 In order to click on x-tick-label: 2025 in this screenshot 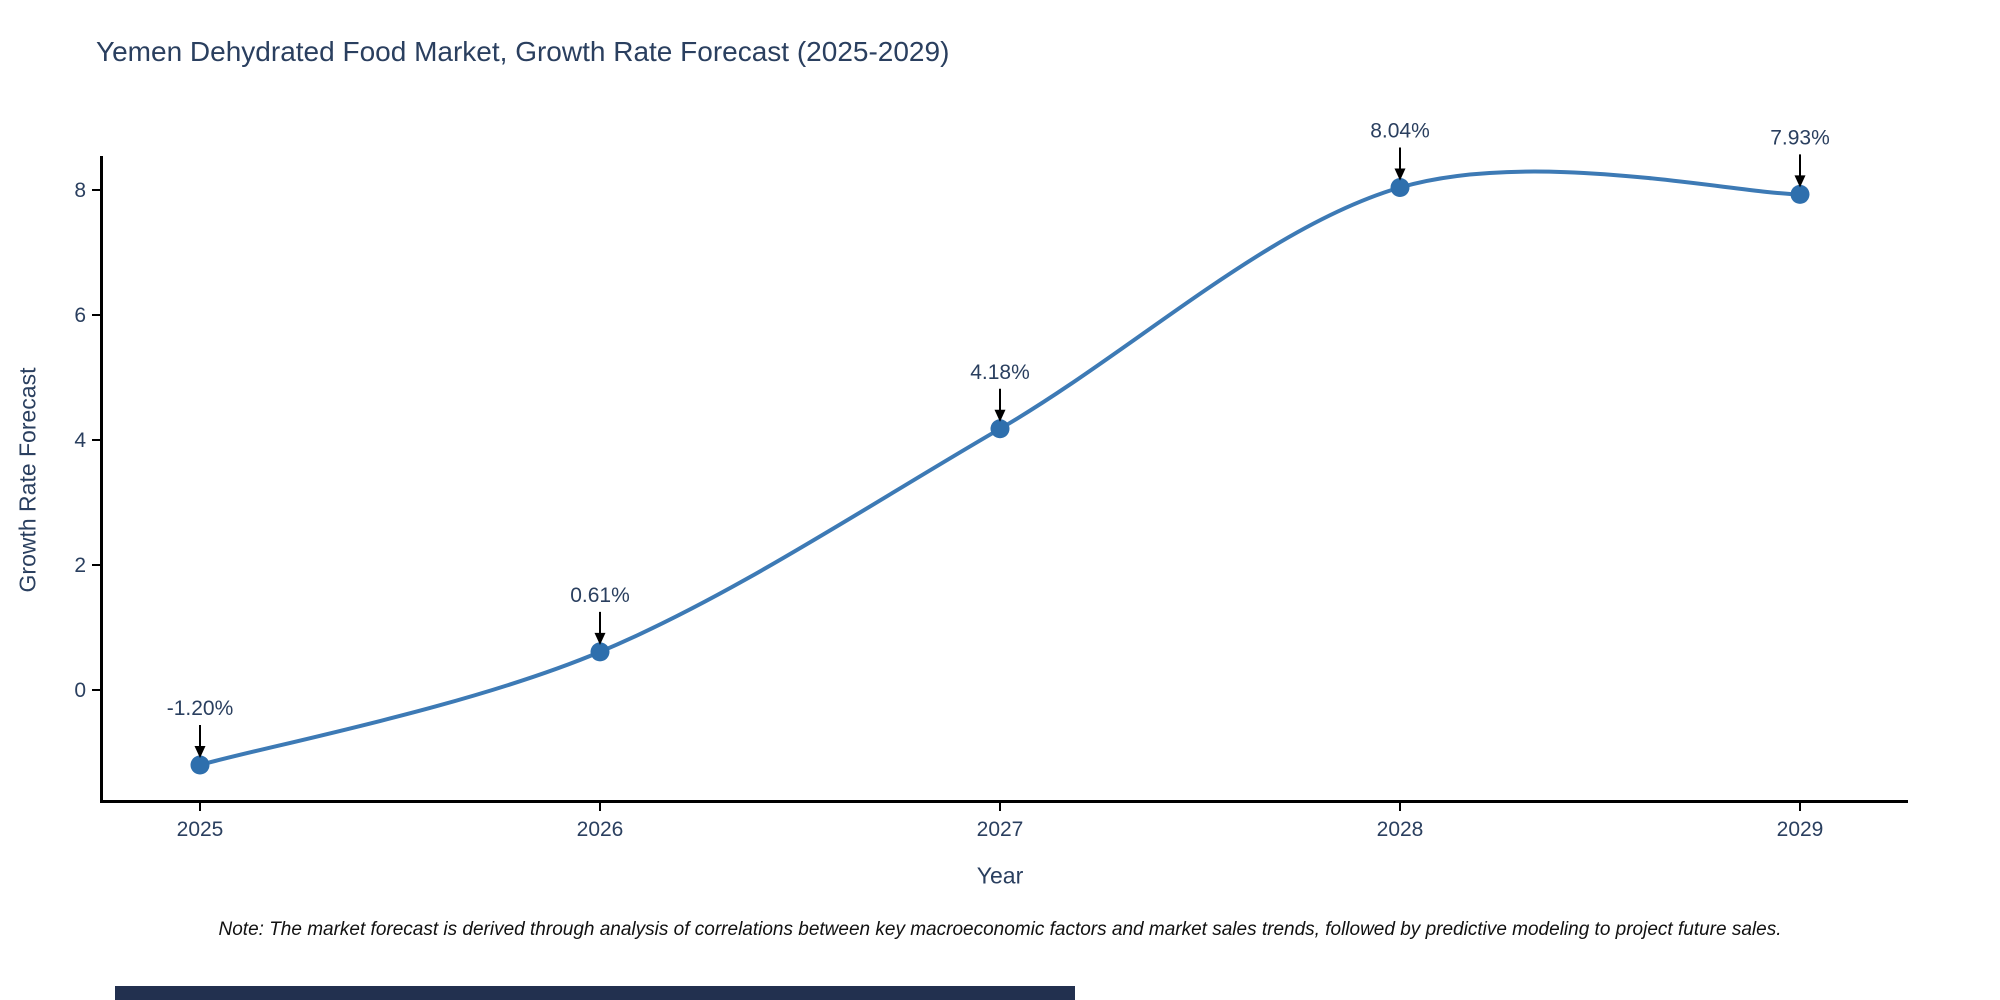, I will do `click(200, 829)`.